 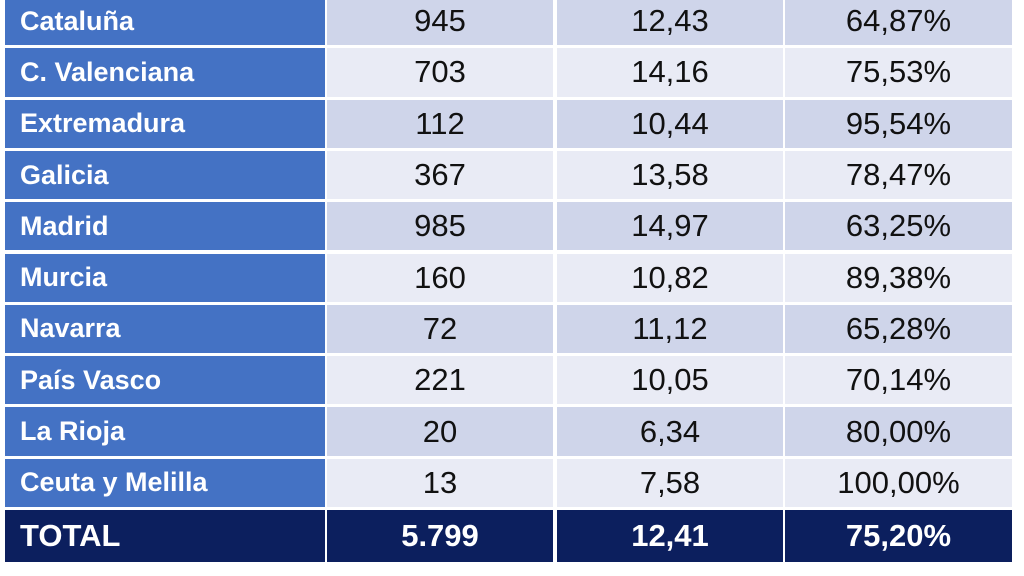 I want to click on row-label: Madrid, so click(x=165, y=226).